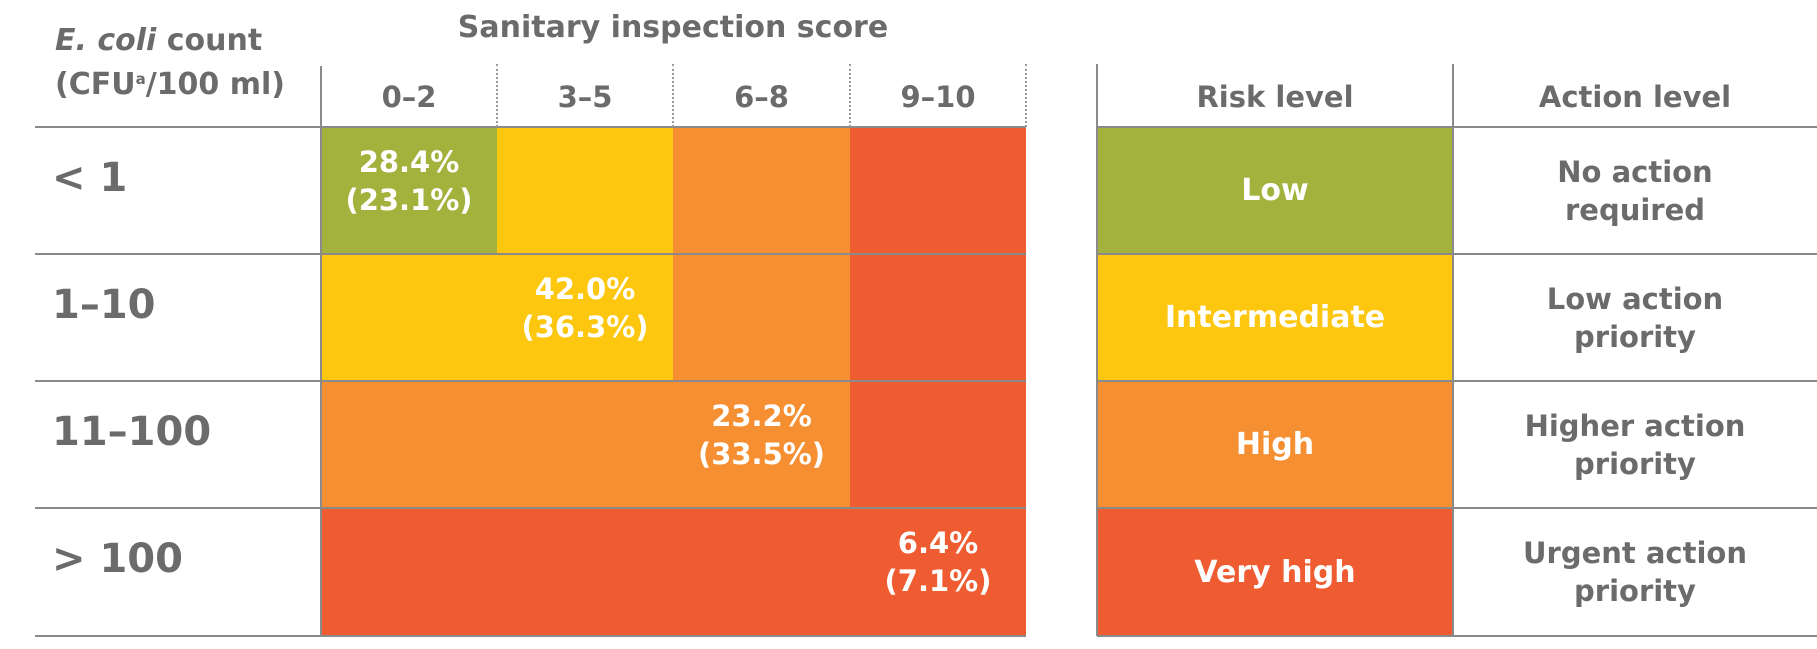 Image resolution: width=1817 pixels, height=649 pixels. I want to click on row-axis-unit-sup: a, so click(140, 79).